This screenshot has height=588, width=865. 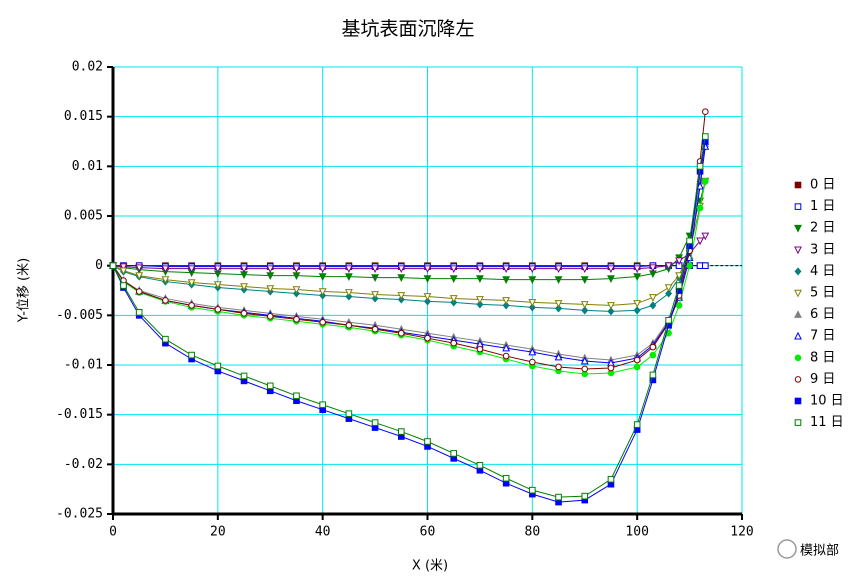 What do you see at coordinates (79, 414) in the screenshot?
I see `y-tick-label: -0.015` at bounding box center [79, 414].